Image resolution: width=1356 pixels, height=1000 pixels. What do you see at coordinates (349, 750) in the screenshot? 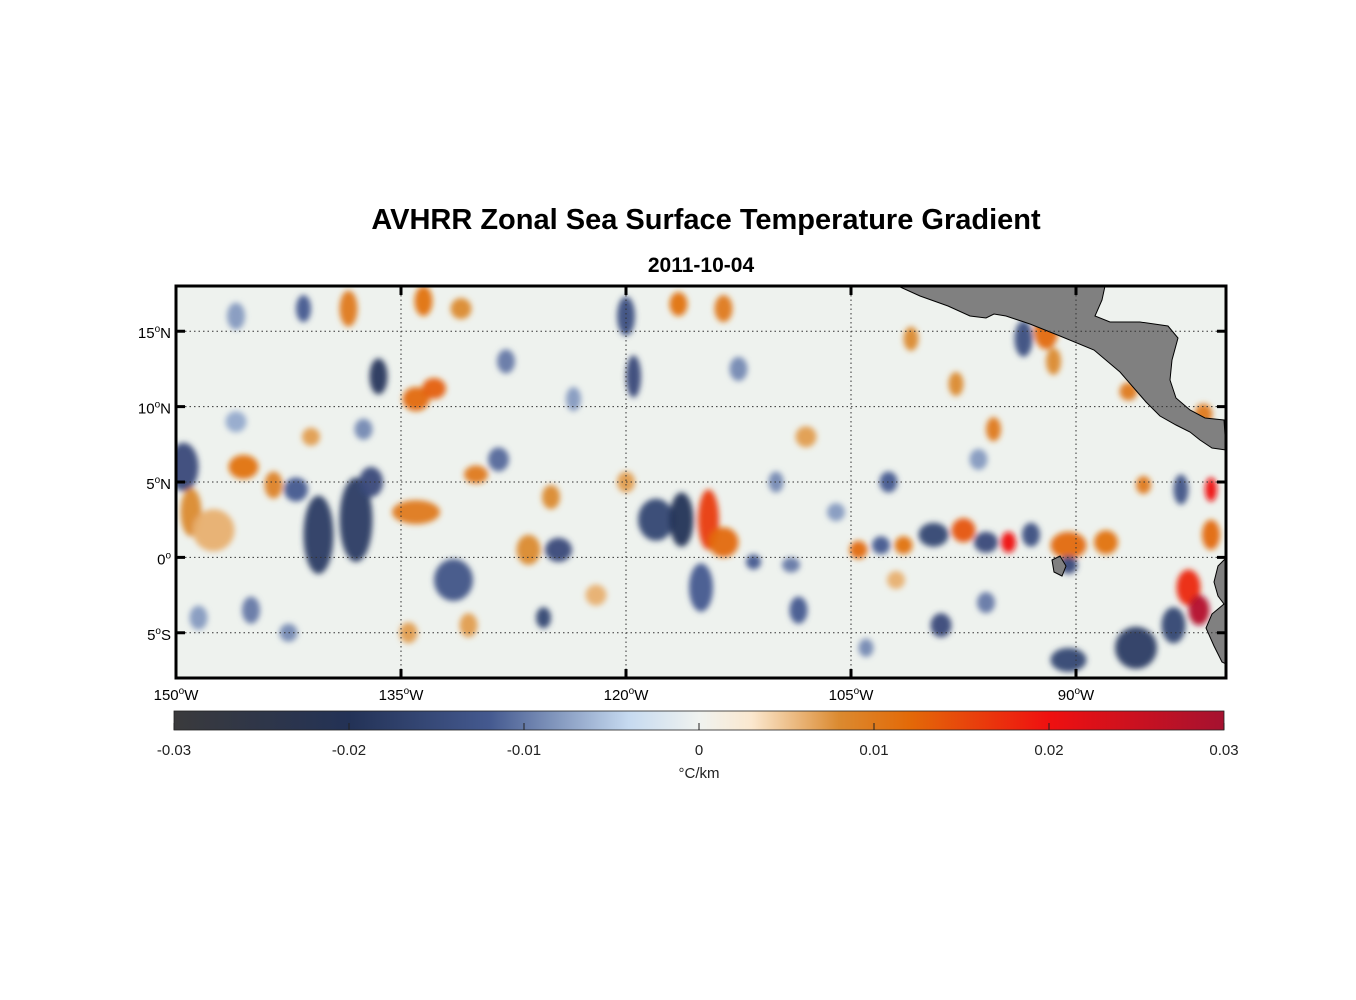
I see `colorbar-tick-label: -0.02` at bounding box center [349, 750].